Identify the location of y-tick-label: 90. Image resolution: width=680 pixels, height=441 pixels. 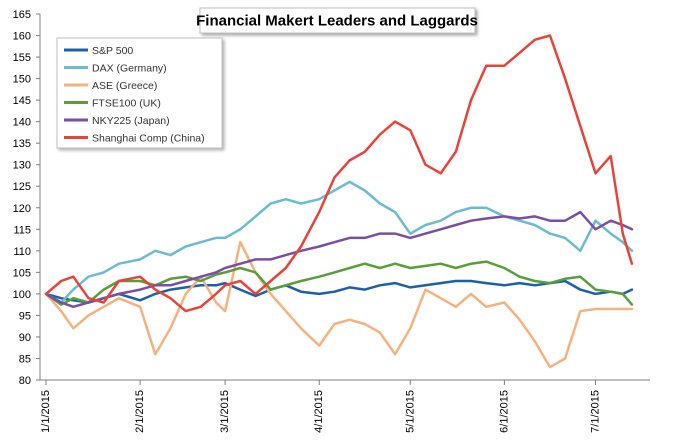
(25, 338).